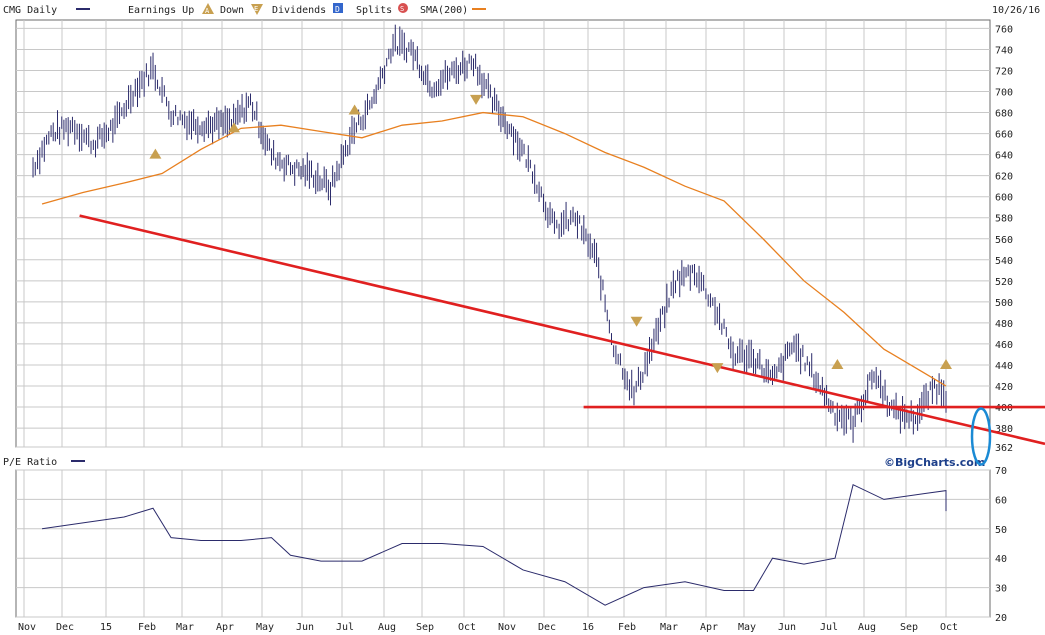 The width and height of the screenshot is (1045, 635). Describe the element at coordinates (1001, 500) in the screenshot. I see `pe-tick-label: 60` at that location.